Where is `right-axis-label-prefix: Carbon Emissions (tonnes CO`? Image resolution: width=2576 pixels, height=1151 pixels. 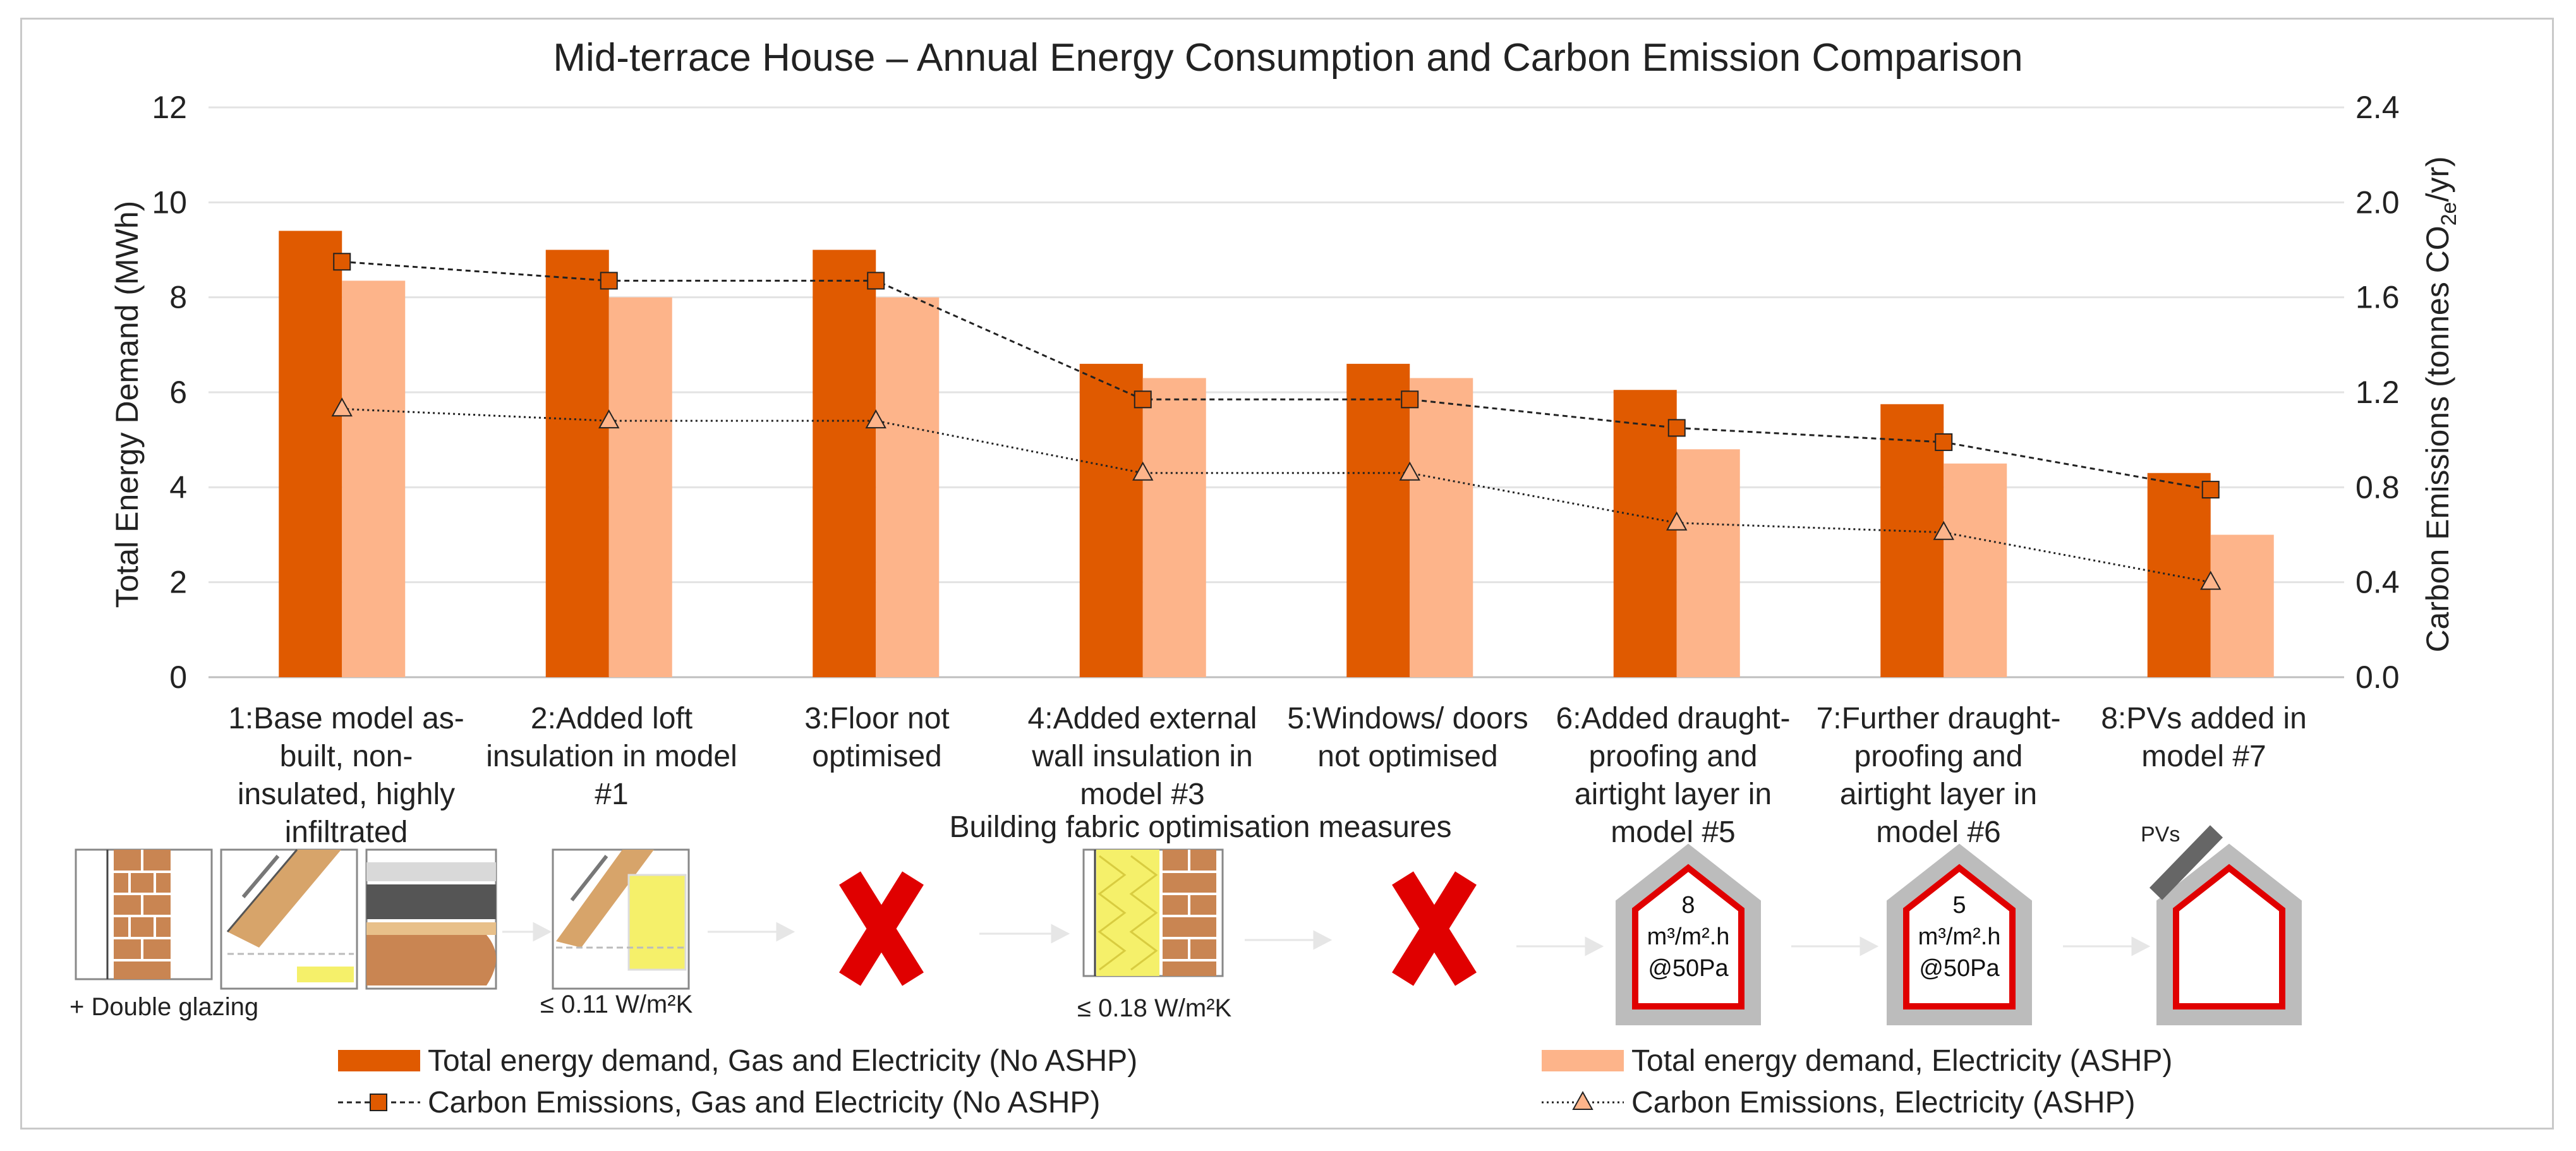
right-axis-label-prefix: Carbon Emissions (tonnes CO is located at coordinates (2437, 439).